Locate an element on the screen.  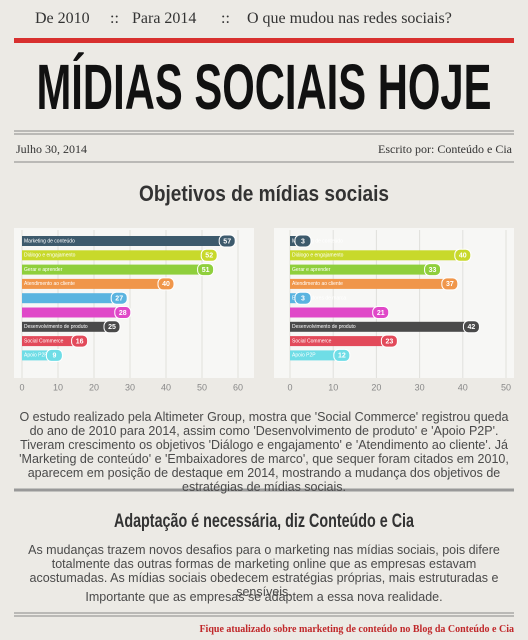
value-label: 16 is located at coordinates (80, 341).